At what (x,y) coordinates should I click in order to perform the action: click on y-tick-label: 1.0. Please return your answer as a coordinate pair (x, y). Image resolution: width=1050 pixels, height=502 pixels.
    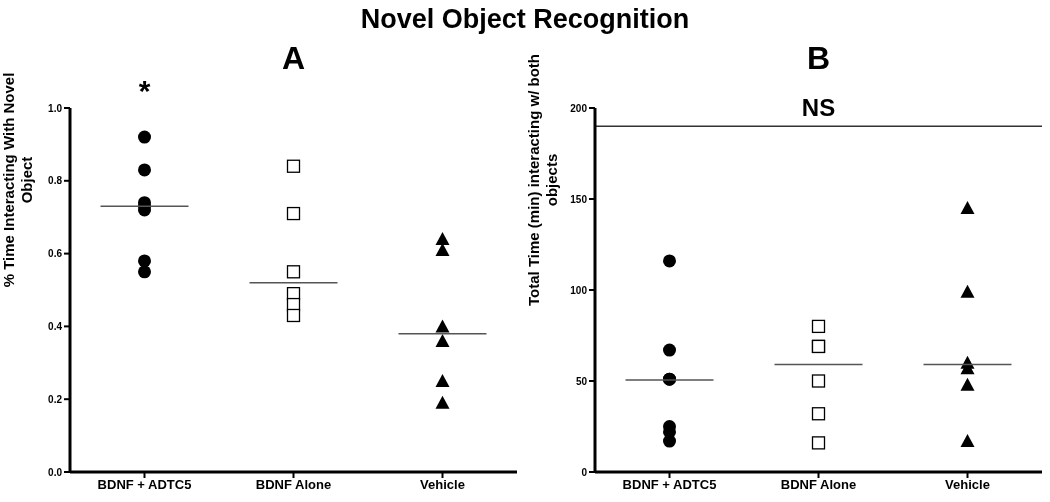
    Looking at the image, I should click on (55, 108).